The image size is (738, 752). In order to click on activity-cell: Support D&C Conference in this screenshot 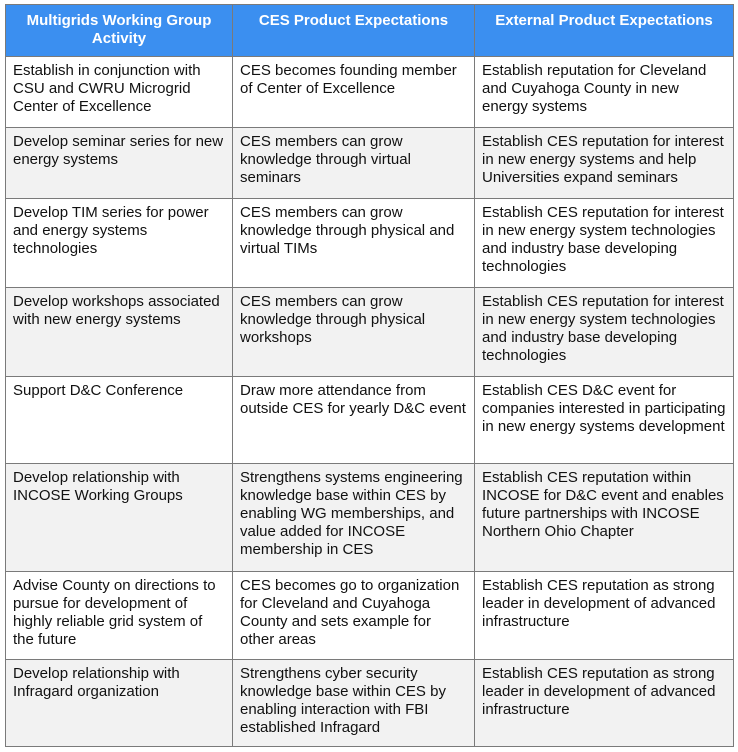, I will do `click(119, 420)`.